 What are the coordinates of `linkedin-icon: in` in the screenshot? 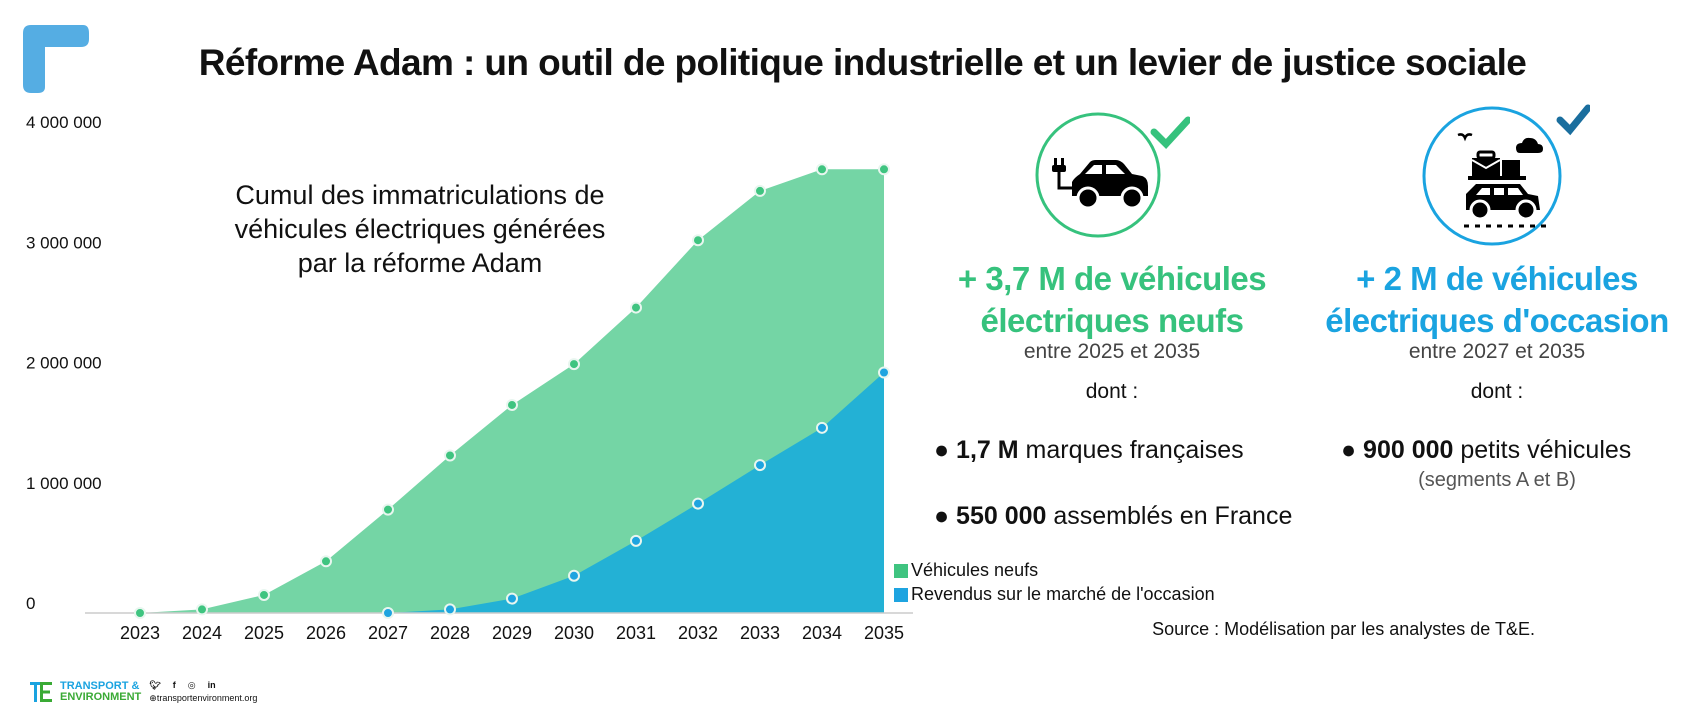 It's located at (211, 685).